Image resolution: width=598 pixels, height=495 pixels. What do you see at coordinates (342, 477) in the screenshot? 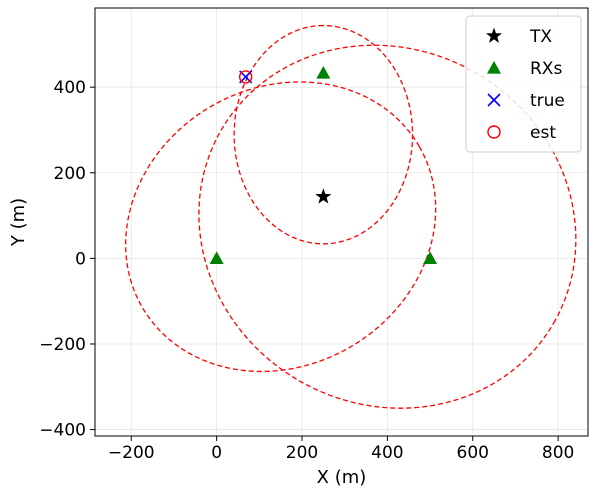
I see `x-axis-label: X (m)` at bounding box center [342, 477].